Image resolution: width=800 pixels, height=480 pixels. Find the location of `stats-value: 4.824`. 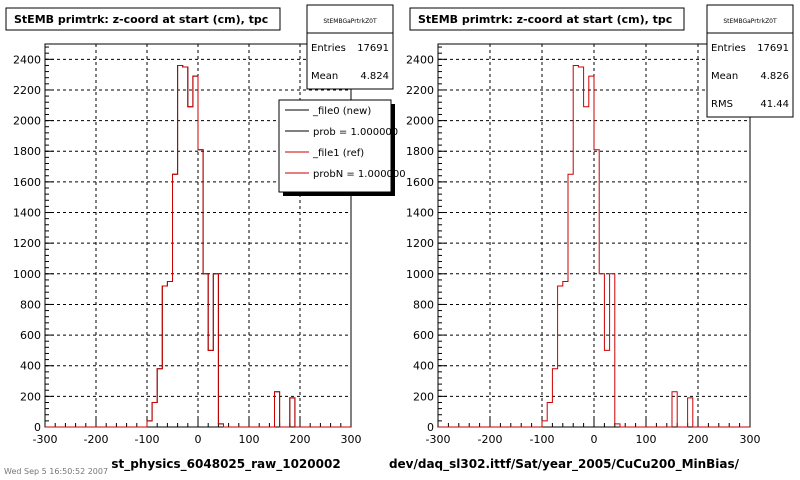

stats-value: 4.824 is located at coordinates (374, 76).